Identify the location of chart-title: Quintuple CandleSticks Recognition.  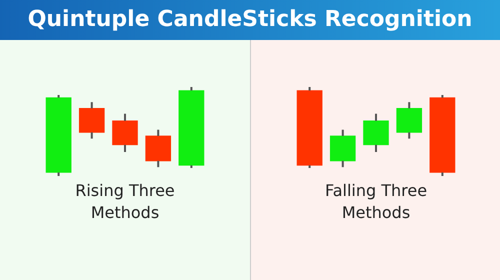
(250, 20).